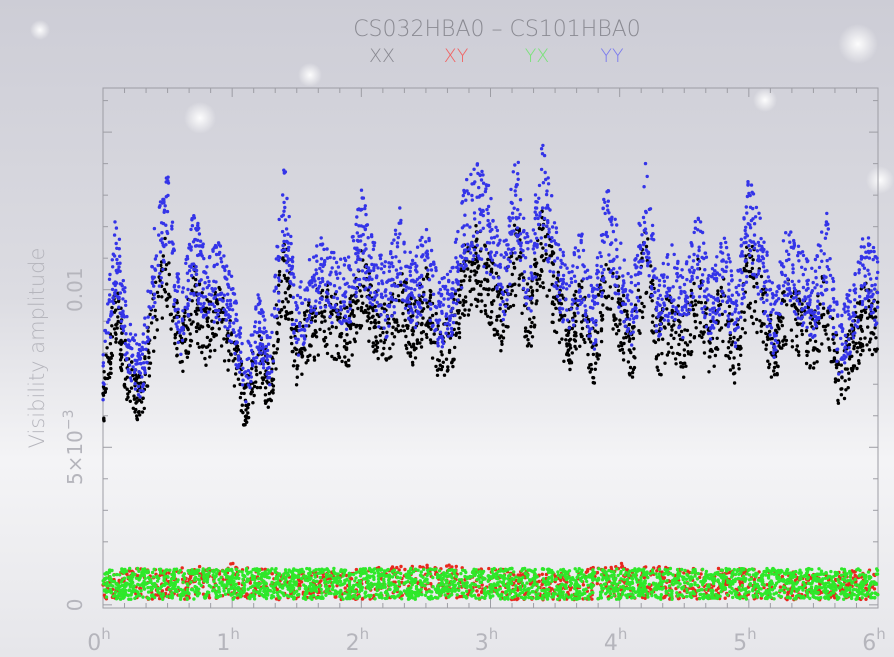 This screenshot has width=894, height=657. I want to click on x-tick-label-value: 0, so click(94, 643).